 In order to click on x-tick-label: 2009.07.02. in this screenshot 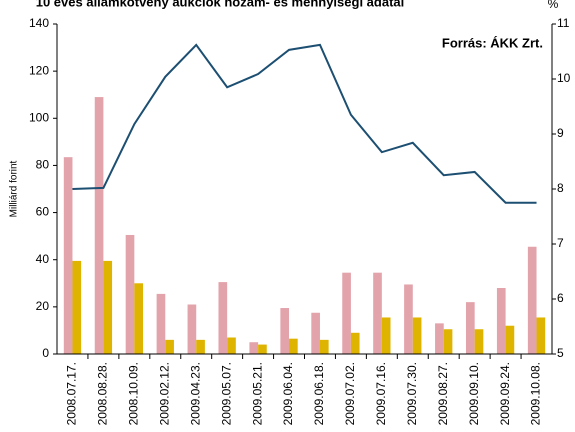, I will do `click(350, 393)`.